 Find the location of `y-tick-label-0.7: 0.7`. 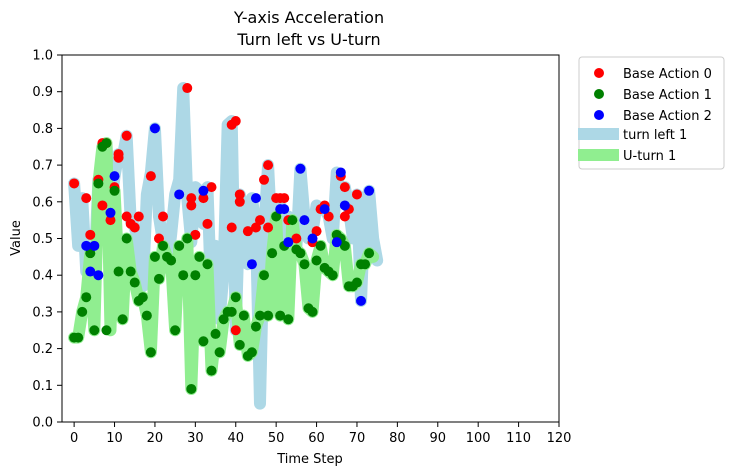

y-tick-label-0.7: 0.7 is located at coordinates (42, 166).